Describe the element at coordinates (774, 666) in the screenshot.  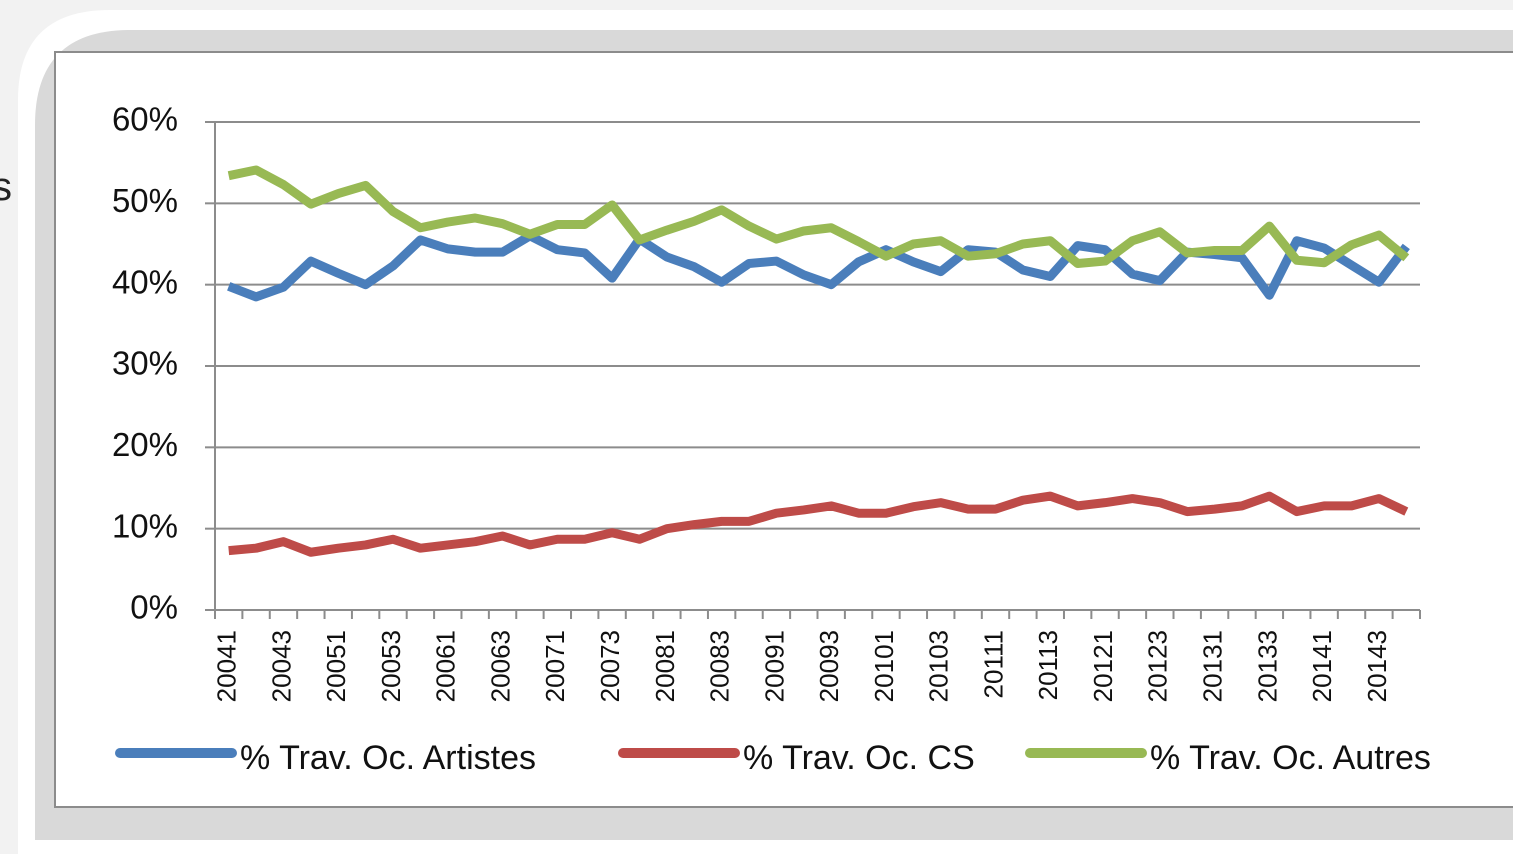
I see `x-tick-label: 20091` at that location.